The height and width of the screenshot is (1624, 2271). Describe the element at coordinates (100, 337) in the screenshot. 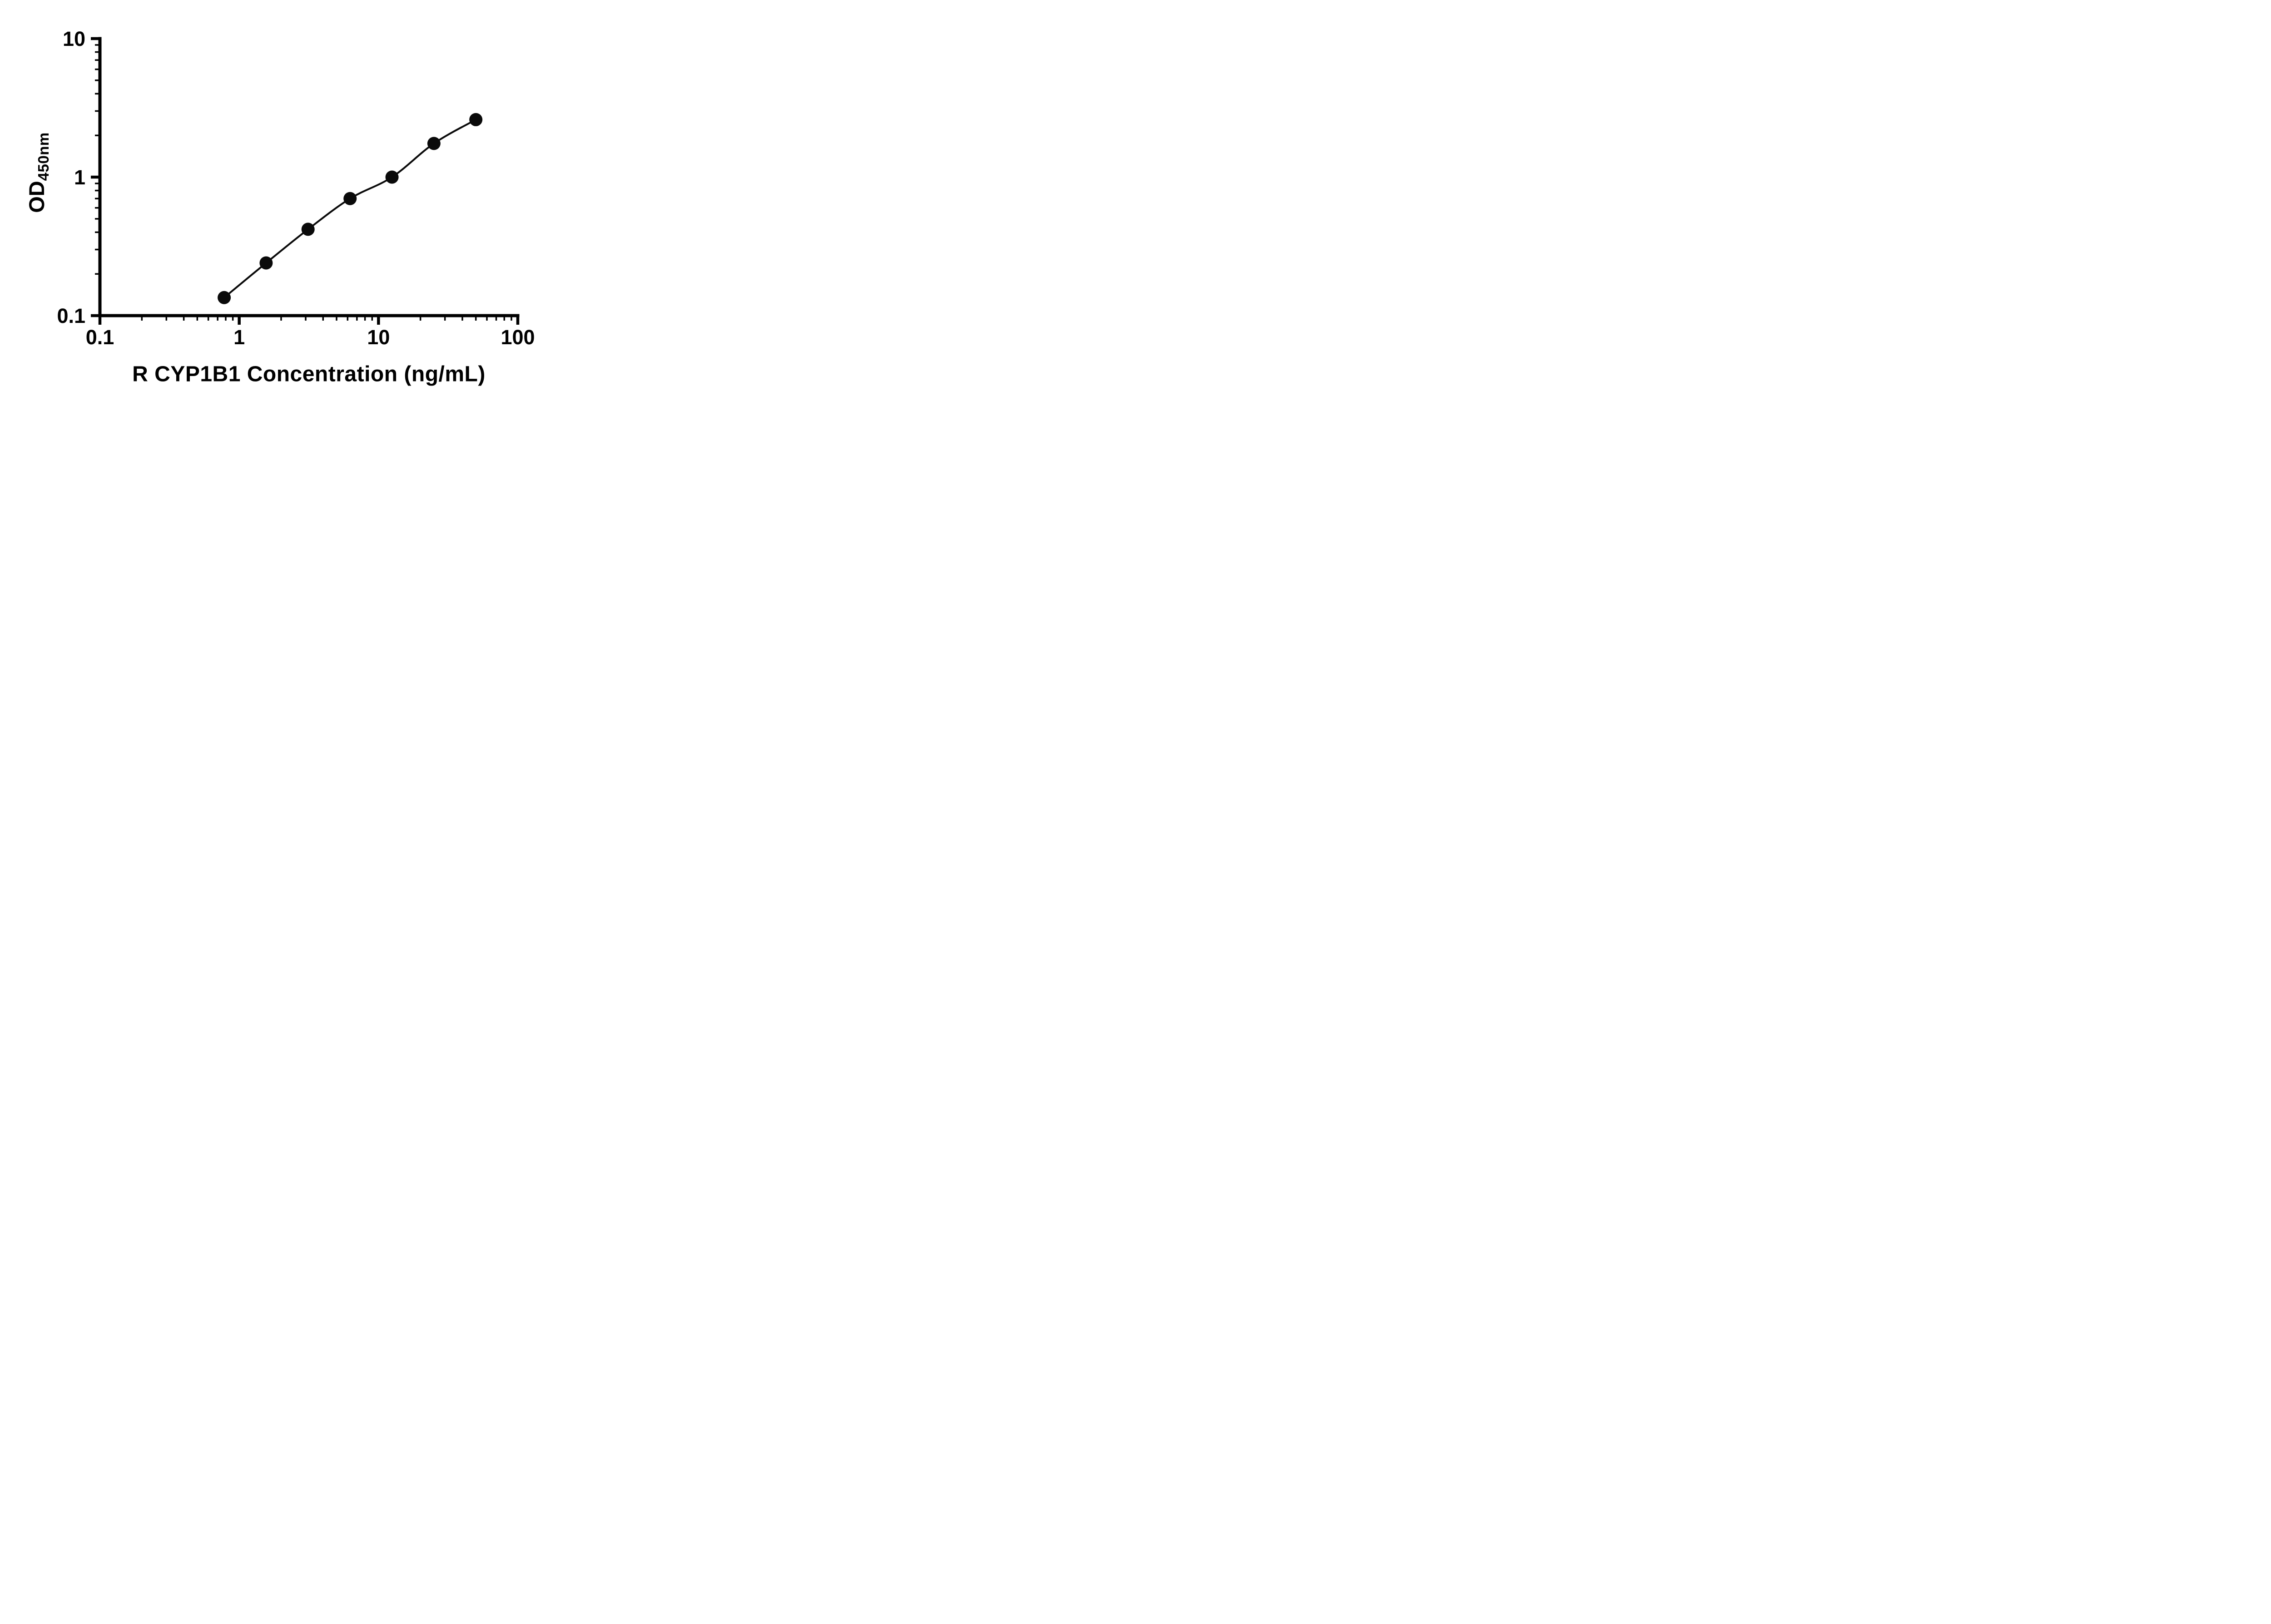

I see `x-tick-label: 0.1` at that location.